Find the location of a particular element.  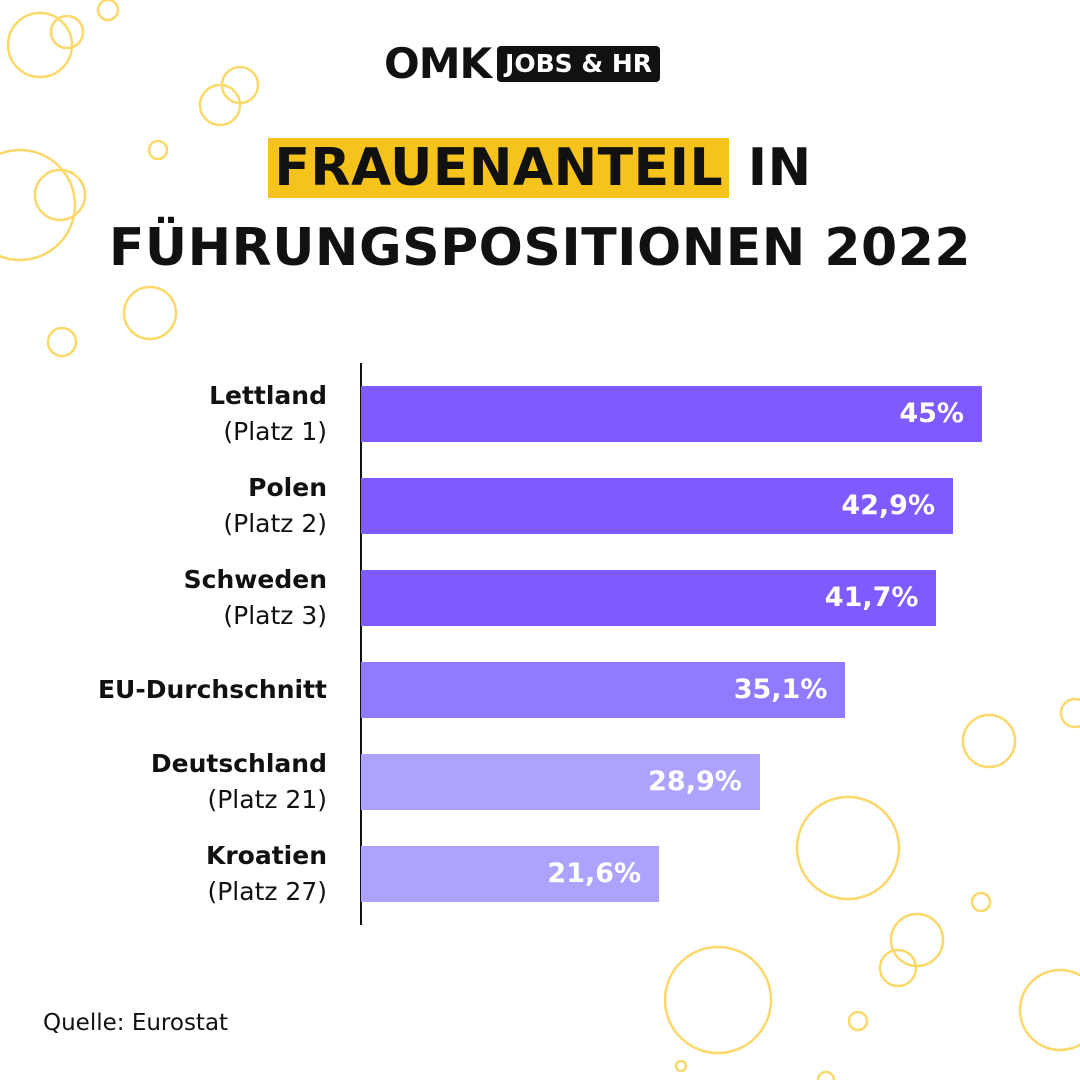

category-label: EU-Durchschnitt is located at coordinates (212, 690).